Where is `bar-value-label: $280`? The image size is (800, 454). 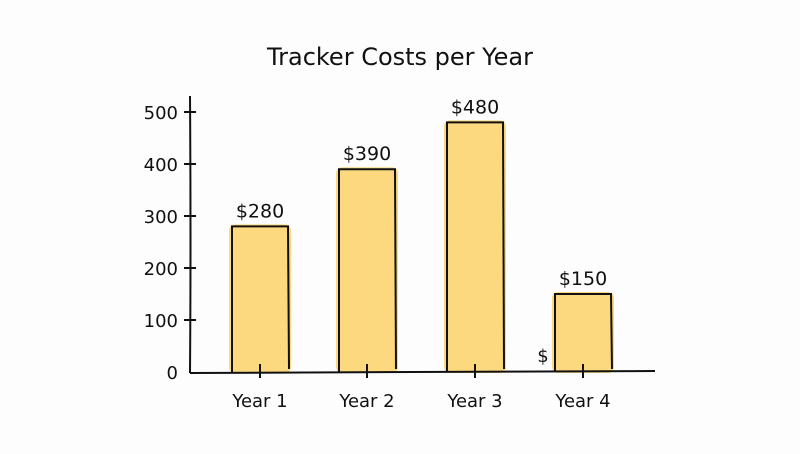
bar-value-label: $280 is located at coordinates (260, 211).